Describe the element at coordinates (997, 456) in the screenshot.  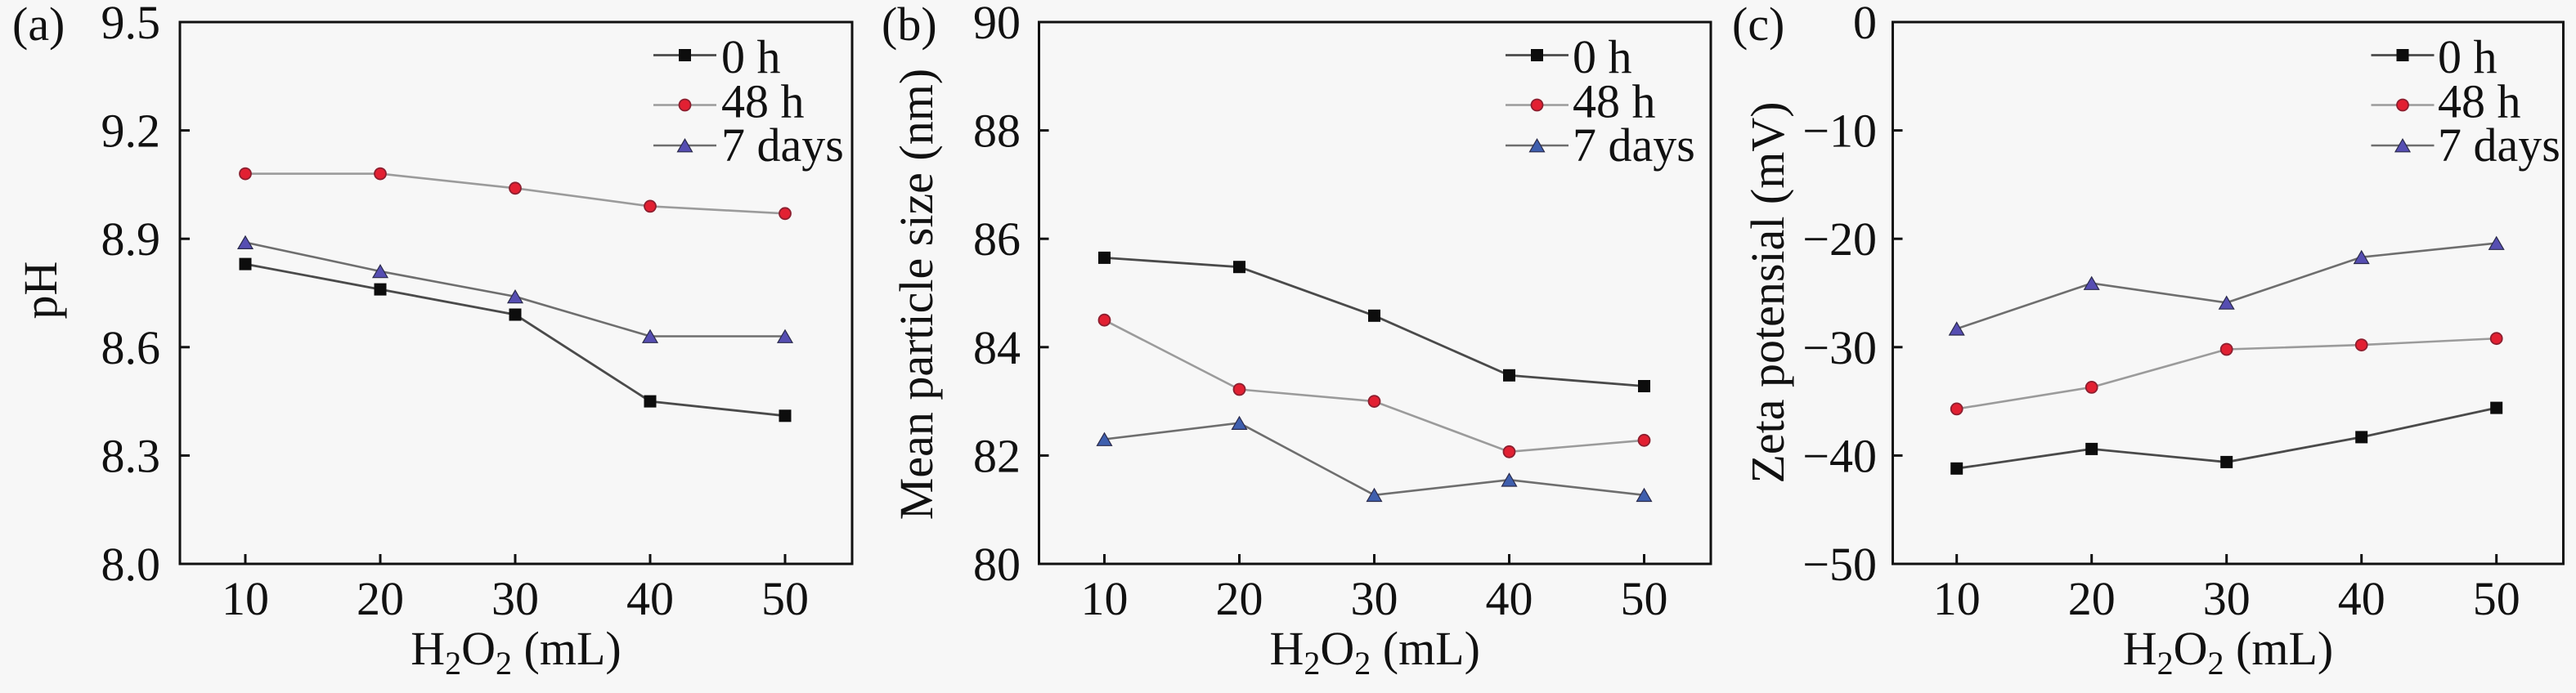
I see `svg-text: 82` at that location.